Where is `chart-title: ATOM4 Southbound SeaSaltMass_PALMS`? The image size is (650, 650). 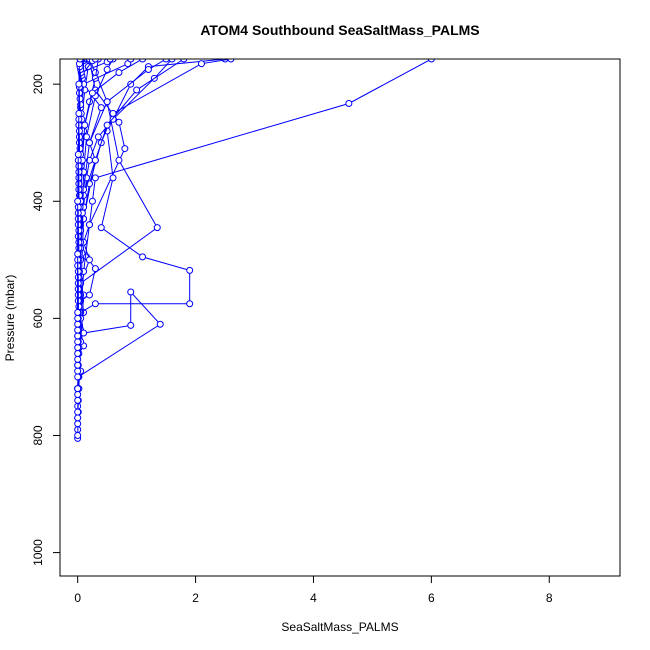 chart-title: ATOM4 Southbound SeaSaltMass_PALMS is located at coordinates (339, 30).